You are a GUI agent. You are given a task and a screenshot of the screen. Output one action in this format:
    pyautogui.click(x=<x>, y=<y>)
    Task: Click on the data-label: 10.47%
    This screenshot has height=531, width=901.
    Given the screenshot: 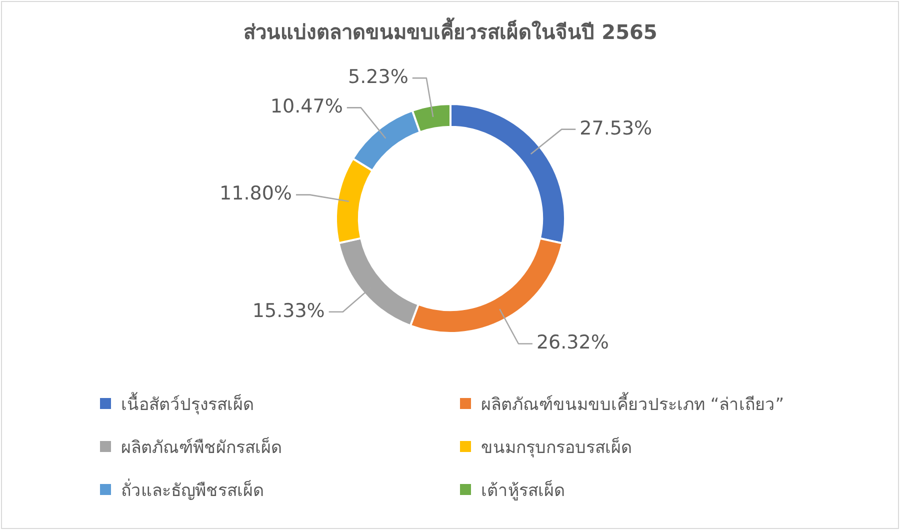 What is the action you would take?
    pyautogui.click(x=306, y=107)
    